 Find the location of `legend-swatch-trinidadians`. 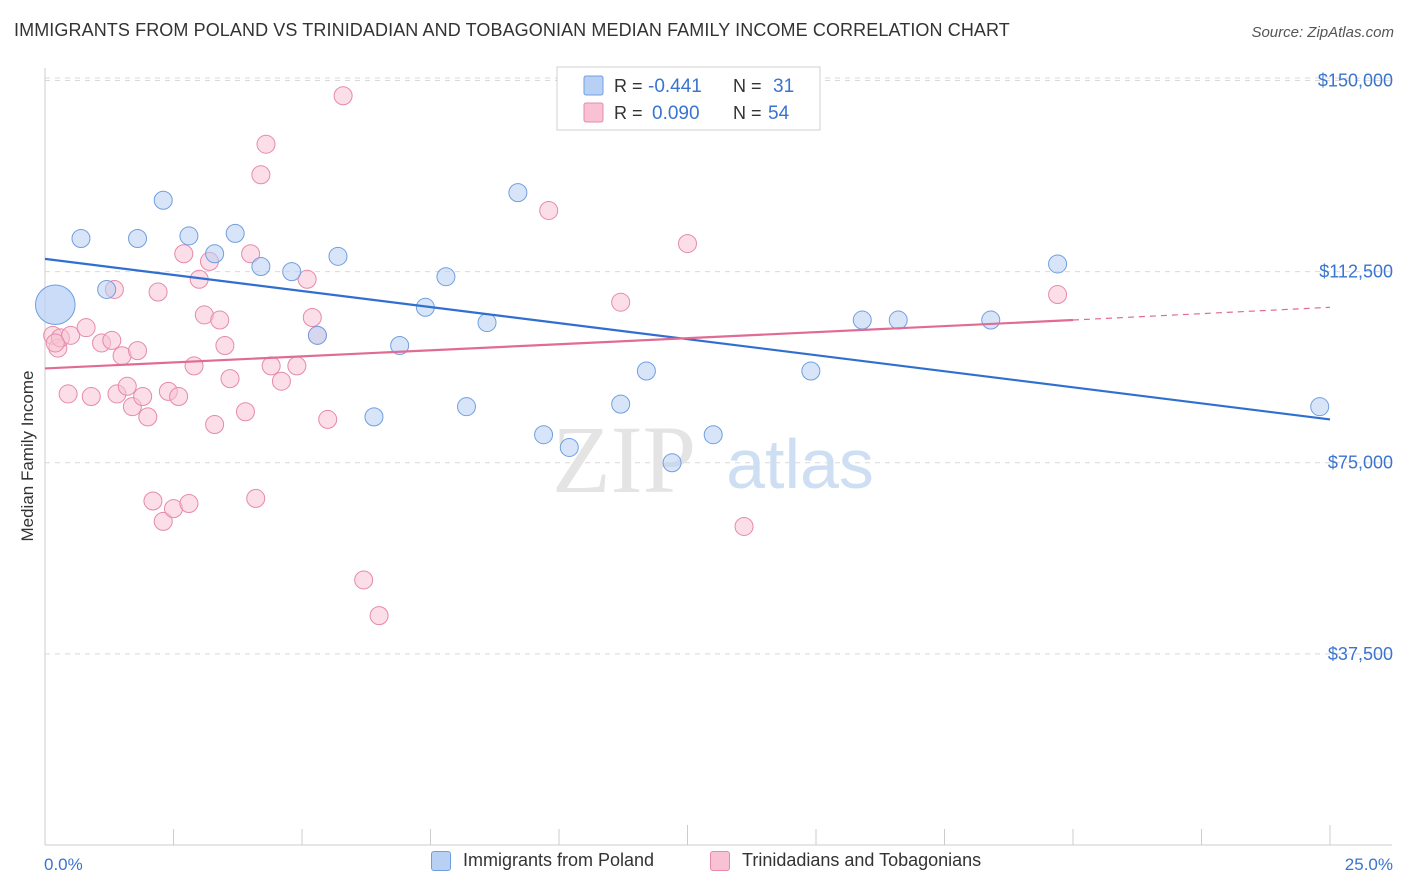

legend-swatch-trinidadians is located at coordinates (720, 860).